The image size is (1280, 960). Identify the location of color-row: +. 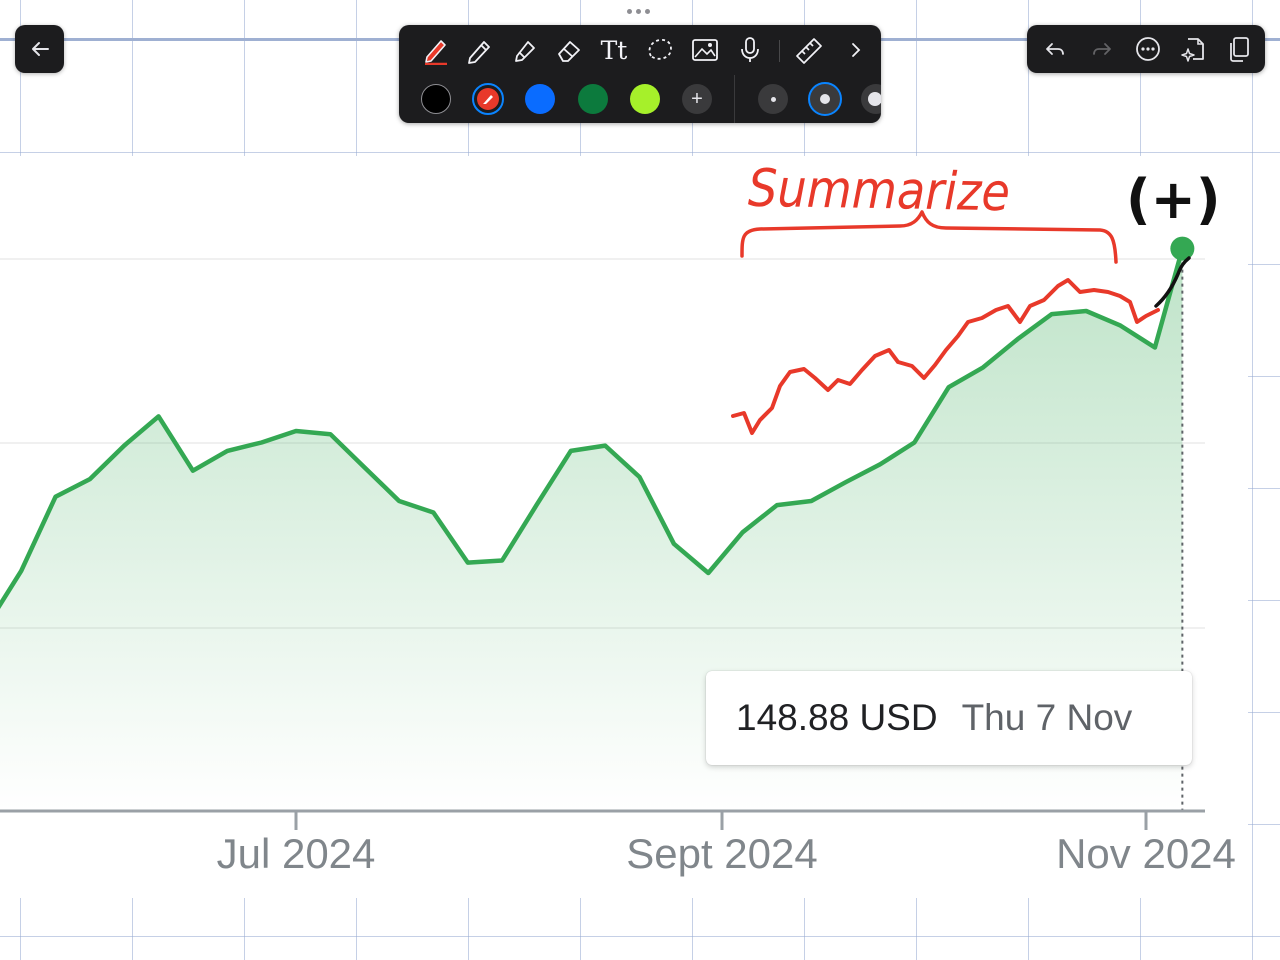
(640, 99).